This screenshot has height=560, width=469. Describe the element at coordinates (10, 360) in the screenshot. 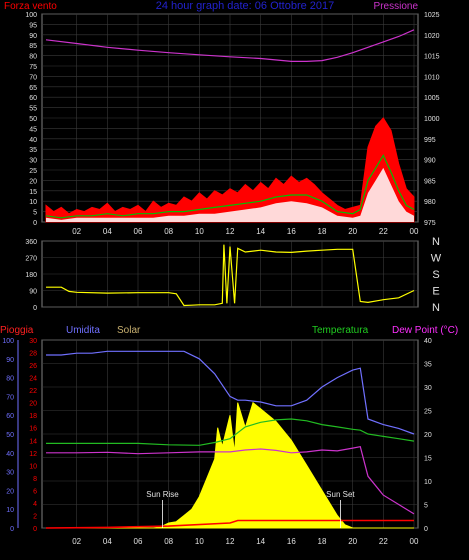

I see `humidity-tick-label: 90` at that location.